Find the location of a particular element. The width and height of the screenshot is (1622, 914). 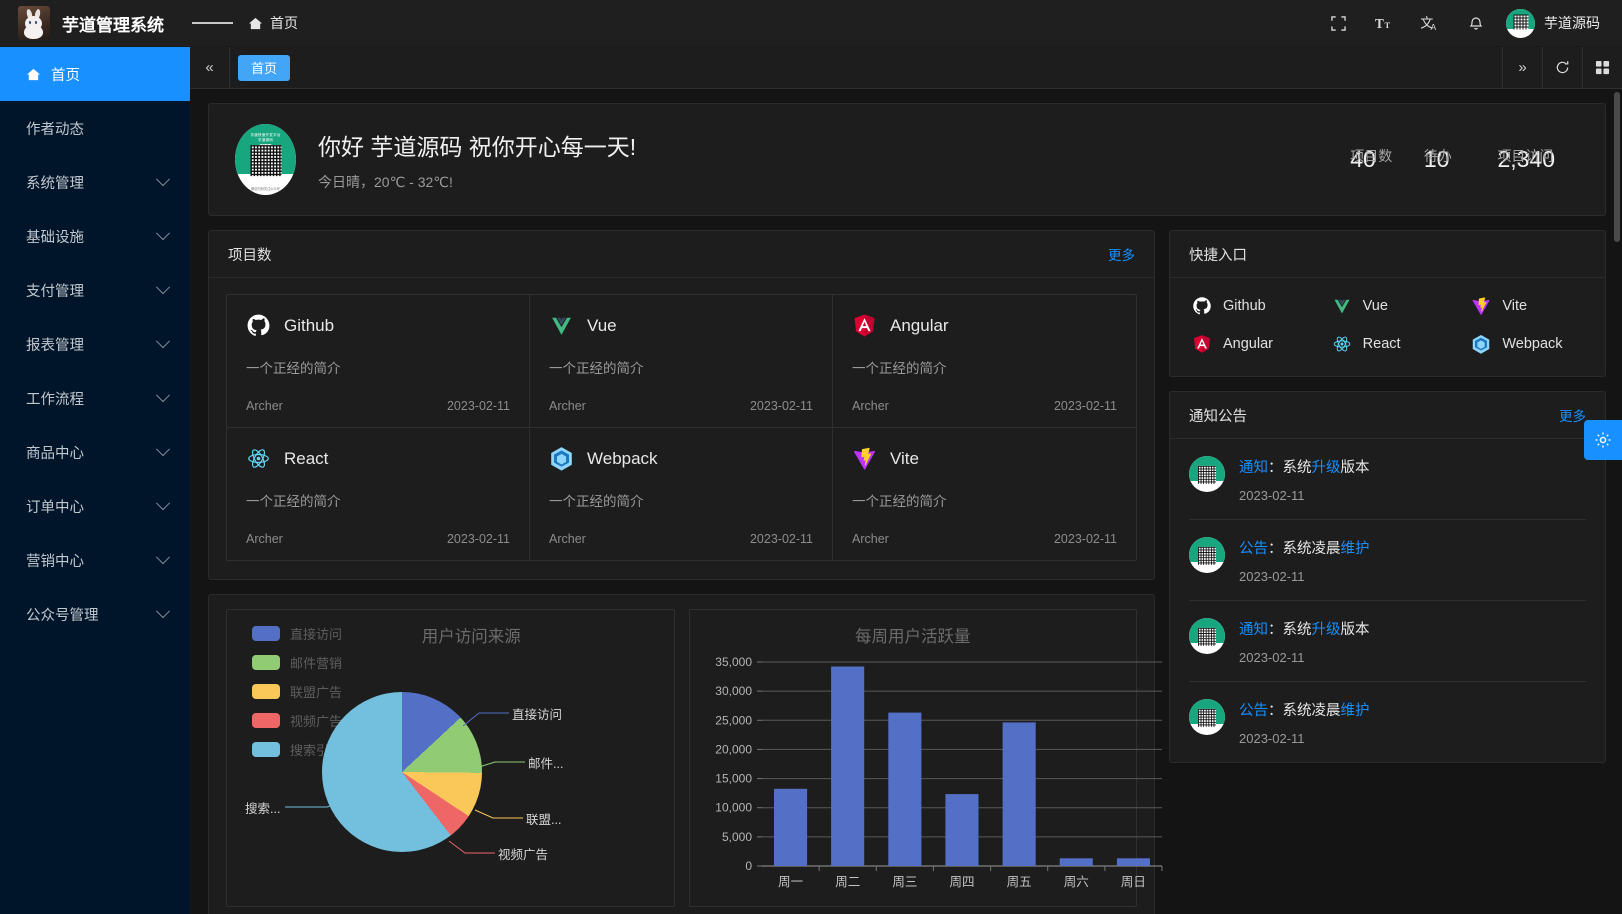

bell-icon is located at coordinates (1476, 23).